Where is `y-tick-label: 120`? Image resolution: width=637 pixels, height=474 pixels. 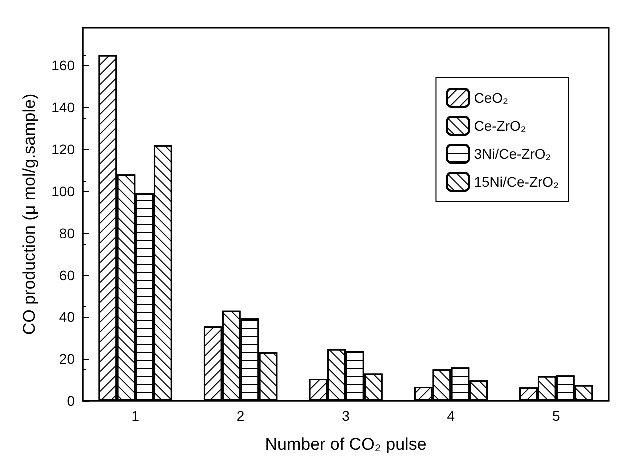
y-tick-label: 120 is located at coordinates (64, 150).